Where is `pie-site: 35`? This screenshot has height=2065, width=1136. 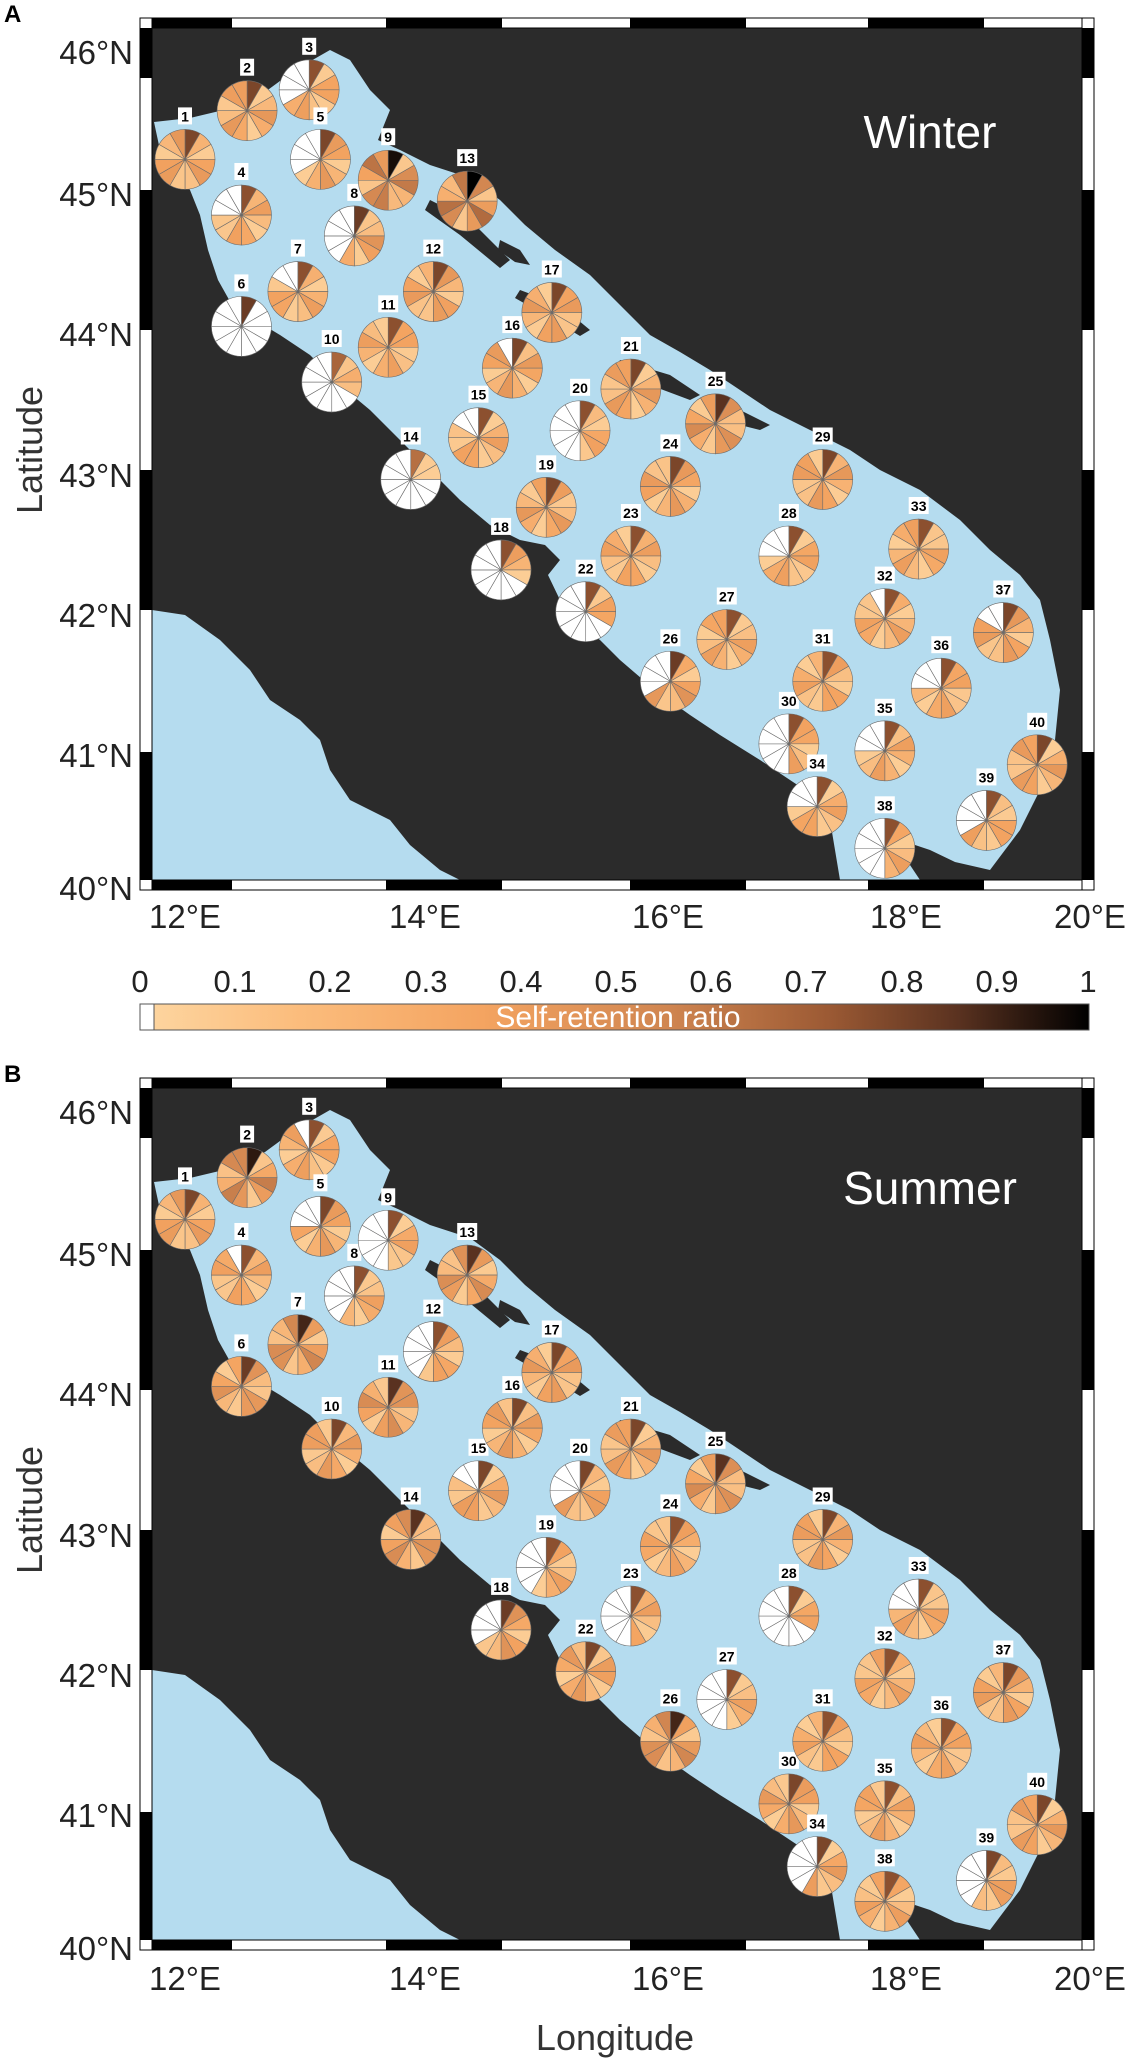 pie-site: 35 is located at coordinates (885, 740).